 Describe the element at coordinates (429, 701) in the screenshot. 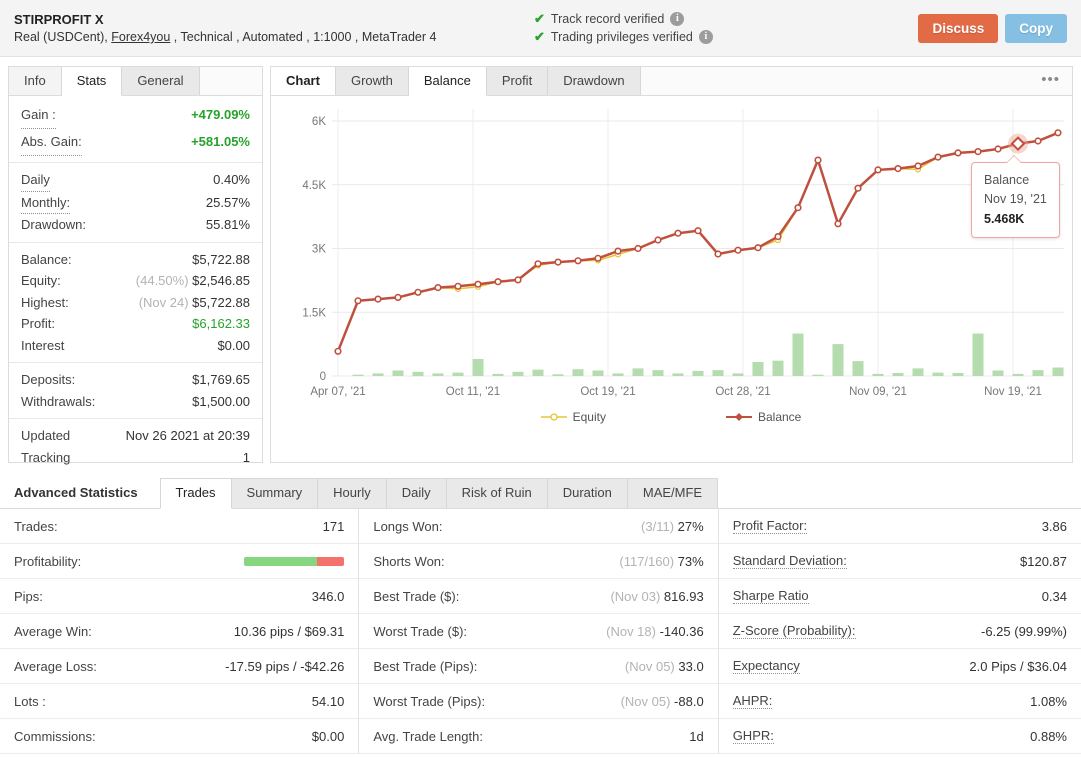

I see `stat-label: Worst Trade (Pips):` at that location.